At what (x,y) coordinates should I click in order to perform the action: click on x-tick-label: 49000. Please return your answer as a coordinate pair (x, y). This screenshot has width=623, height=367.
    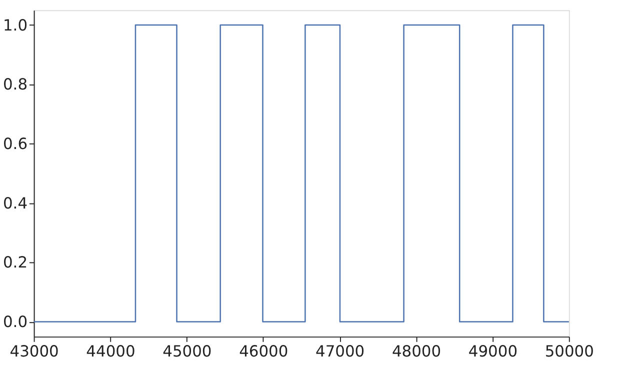
    Looking at the image, I should click on (493, 351).